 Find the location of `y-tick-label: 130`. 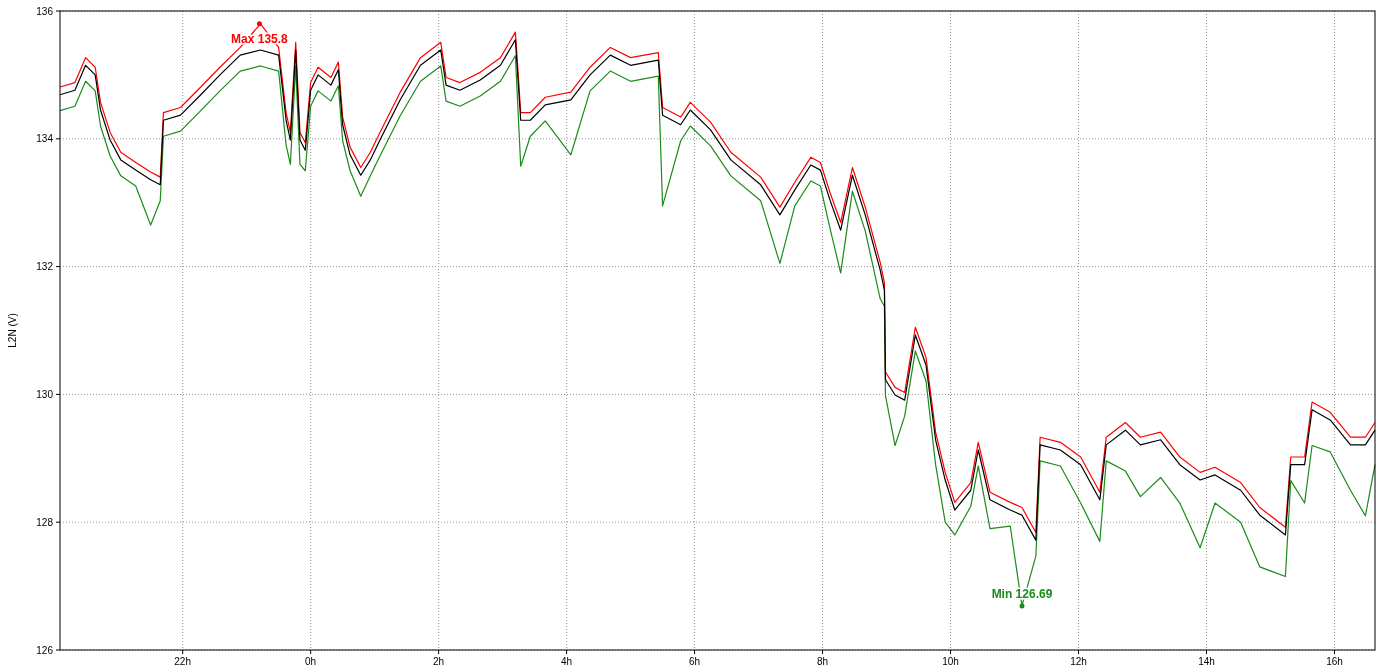

y-tick-label: 130 is located at coordinates (45, 394).